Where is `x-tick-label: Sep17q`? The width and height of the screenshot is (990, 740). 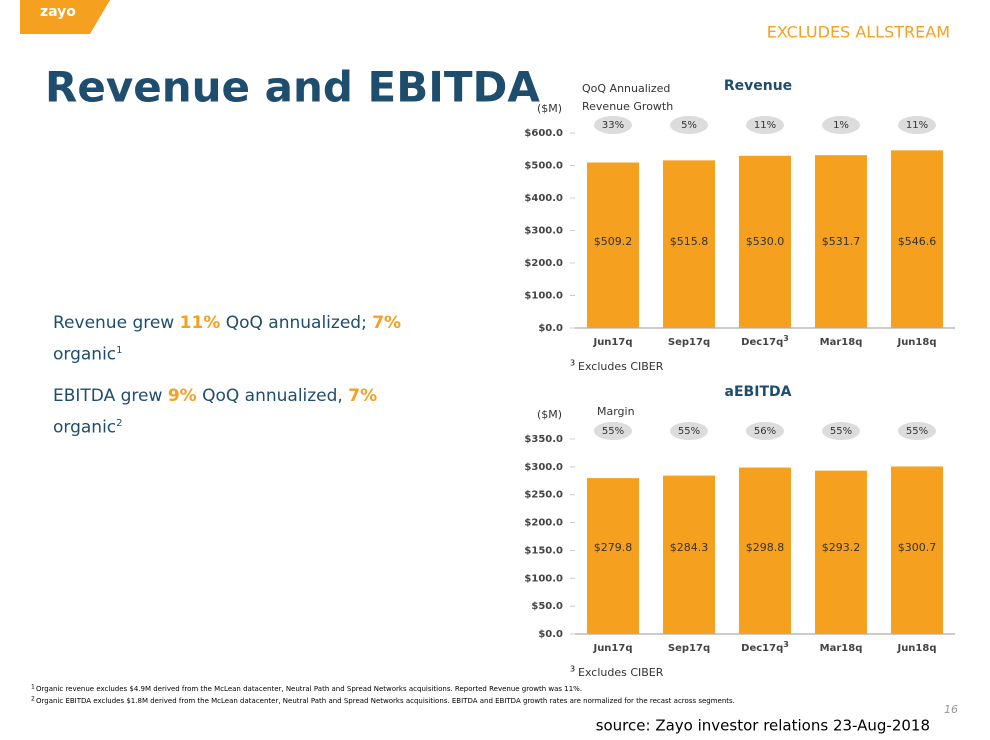
x-tick-label: Sep17q is located at coordinates (689, 342).